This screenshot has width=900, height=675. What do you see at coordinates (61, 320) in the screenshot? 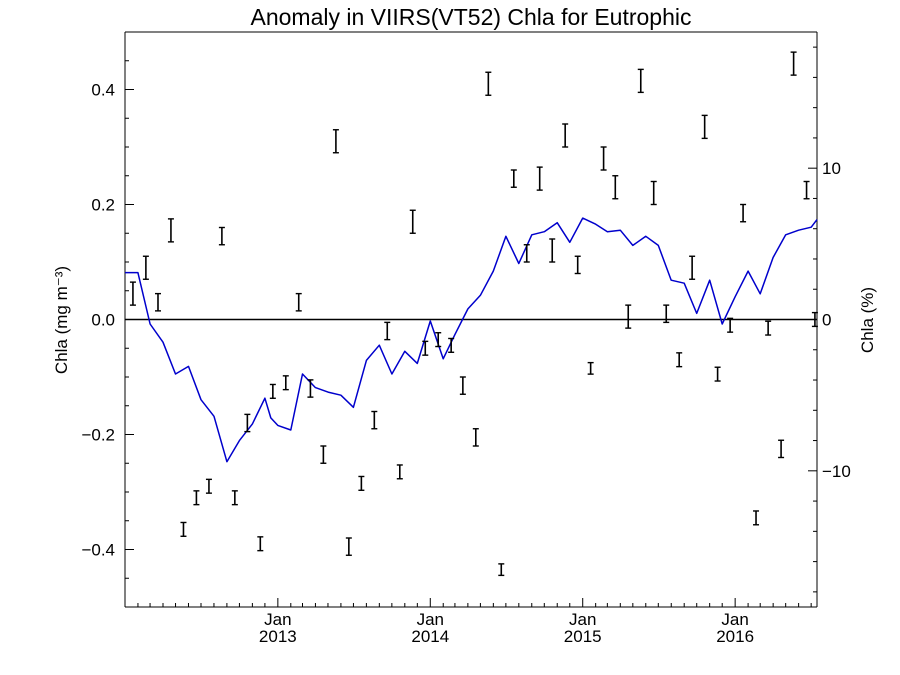
I see `y-axis-left-label: Chla (mg m⁻³)` at bounding box center [61, 320].